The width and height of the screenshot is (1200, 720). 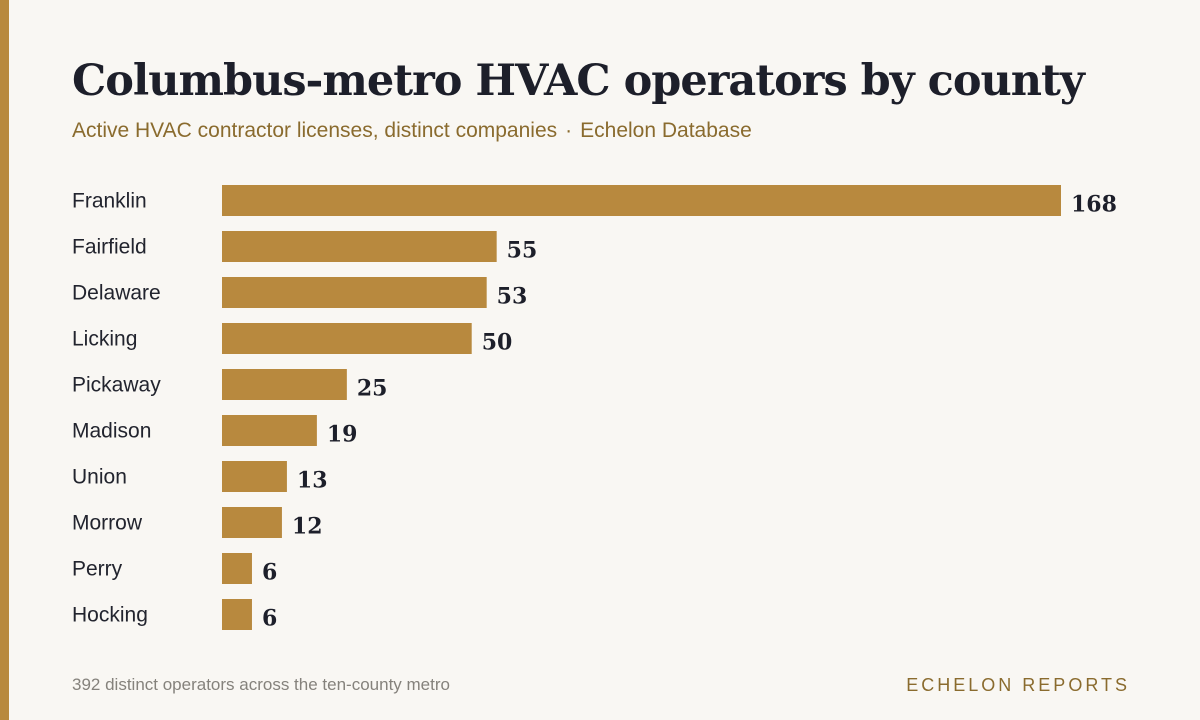 What do you see at coordinates (372, 389) in the screenshot?
I see `value-label: 25` at bounding box center [372, 389].